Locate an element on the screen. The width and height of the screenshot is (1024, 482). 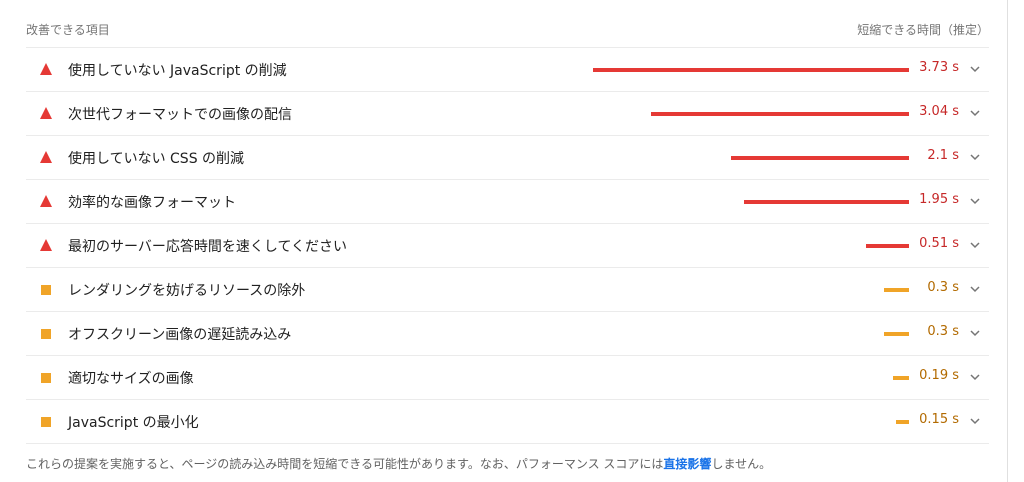
opportunity-title: 最初のサーバー応答時間を速くしてください is located at coordinates (208, 247).